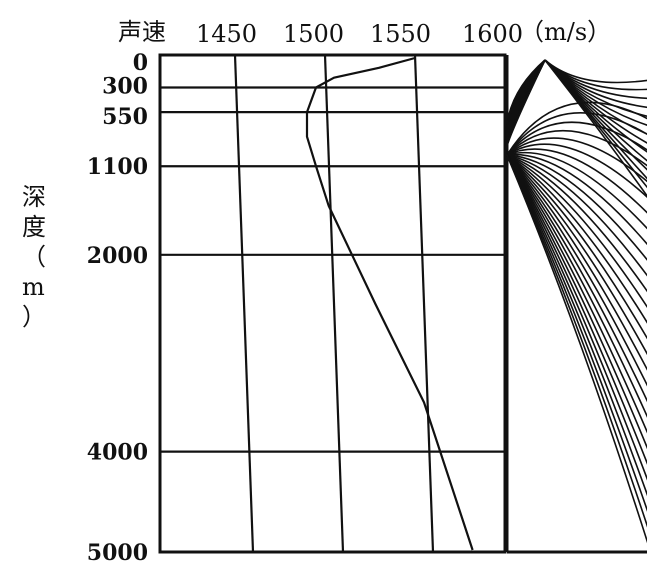  What do you see at coordinates (313, 34) in the screenshot?
I see `x-tick-label: 1500` at bounding box center [313, 34].